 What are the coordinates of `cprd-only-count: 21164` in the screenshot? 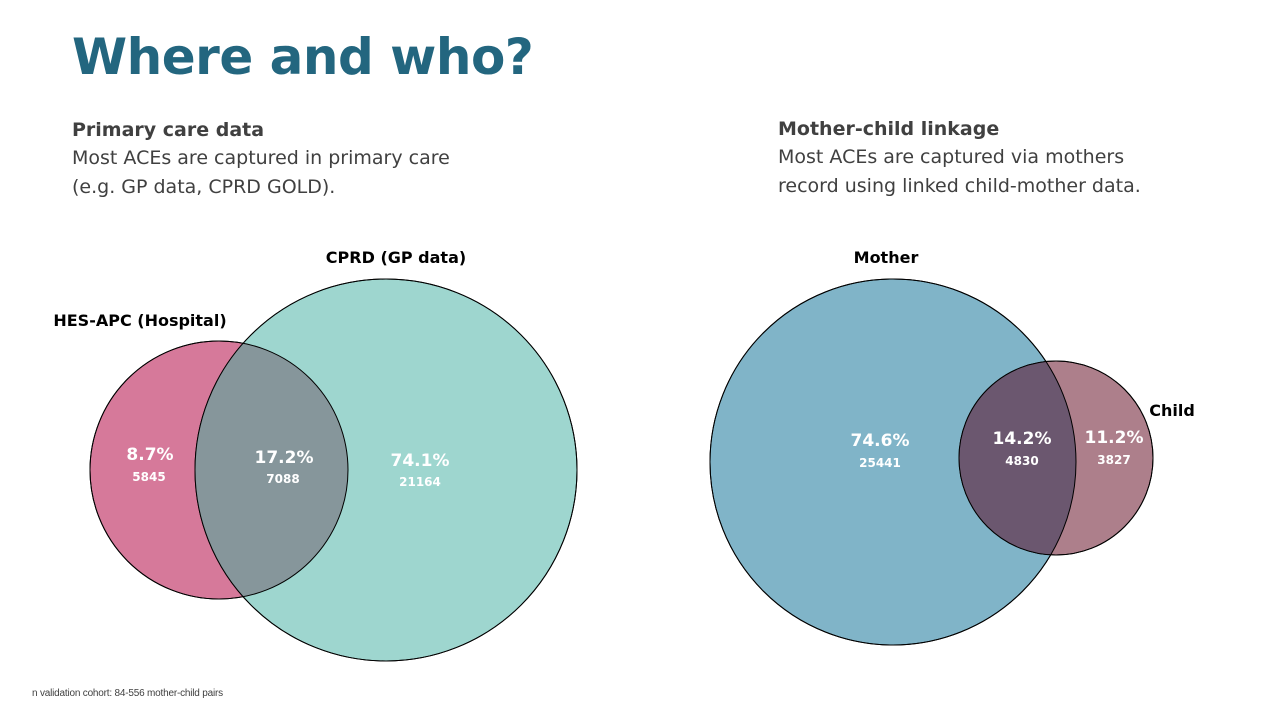 It's located at (420, 482).